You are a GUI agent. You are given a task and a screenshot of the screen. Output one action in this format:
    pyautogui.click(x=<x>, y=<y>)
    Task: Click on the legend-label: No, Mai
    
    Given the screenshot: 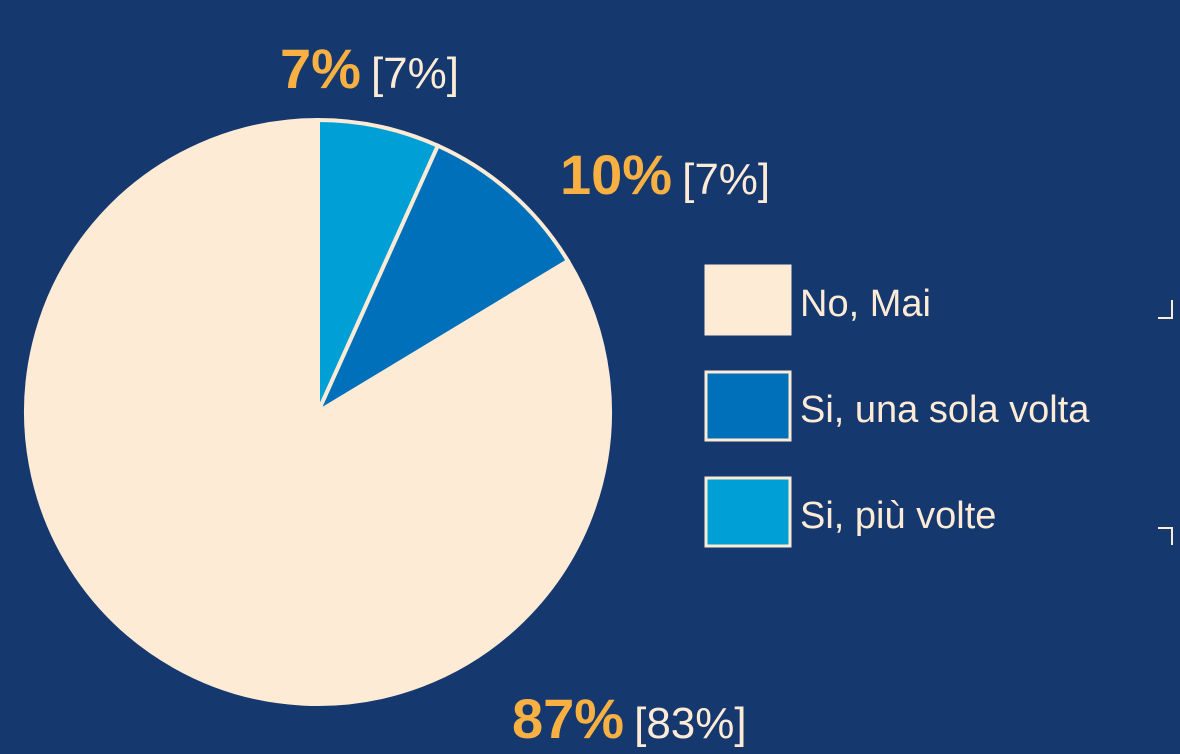 What is the action you would take?
    pyautogui.click(x=865, y=304)
    